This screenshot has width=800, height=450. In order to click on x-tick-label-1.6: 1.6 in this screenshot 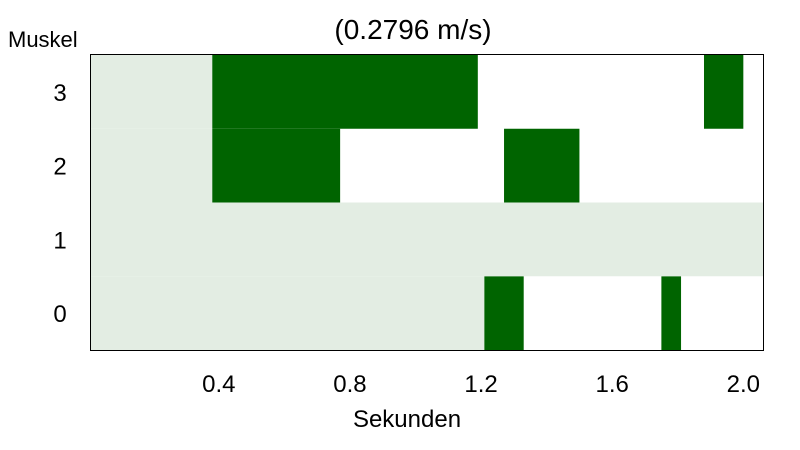, I will do `click(612, 384)`.